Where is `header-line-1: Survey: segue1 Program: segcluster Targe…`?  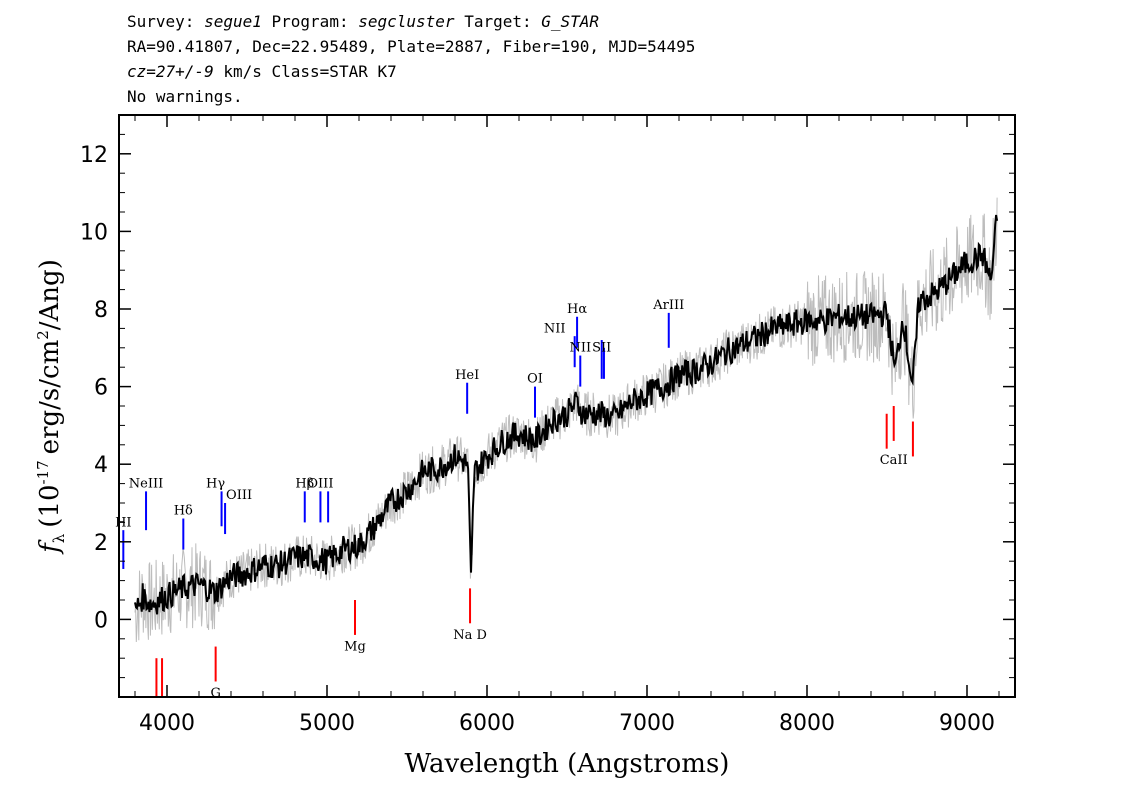
header-line-1: Survey: segue1 Program: segcluster Targe… is located at coordinates (363, 22).